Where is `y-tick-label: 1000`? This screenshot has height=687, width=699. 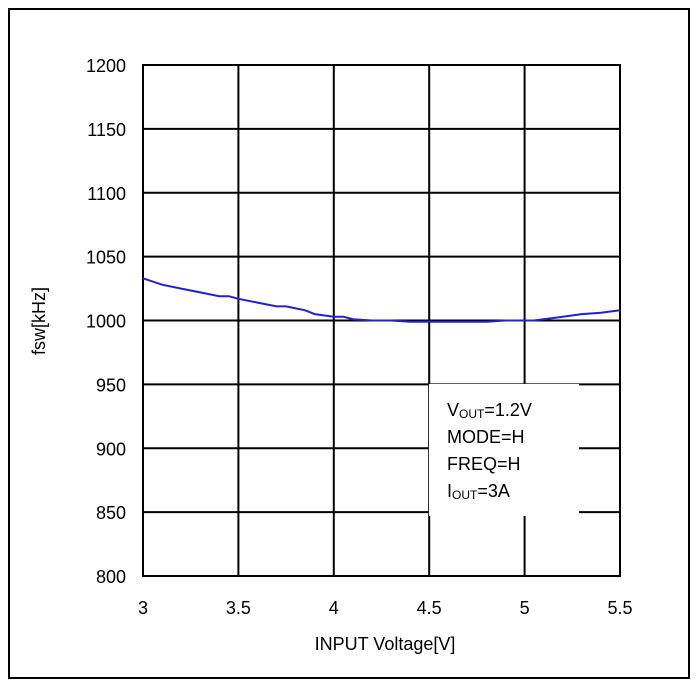
y-tick-label: 1000 is located at coordinates (106, 322).